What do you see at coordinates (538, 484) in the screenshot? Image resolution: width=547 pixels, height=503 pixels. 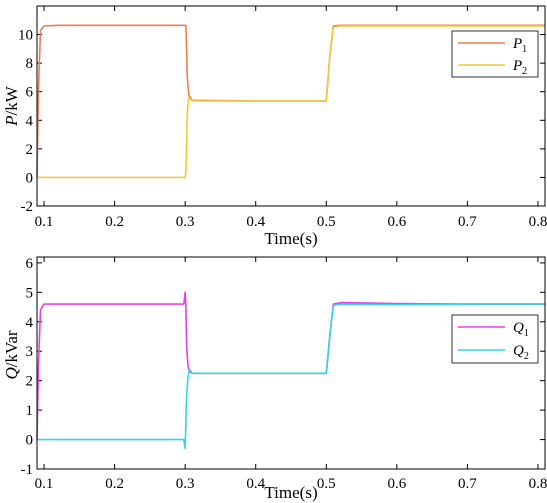 I see `reactive-x-tick-label: 0.8` at bounding box center [538, 484].